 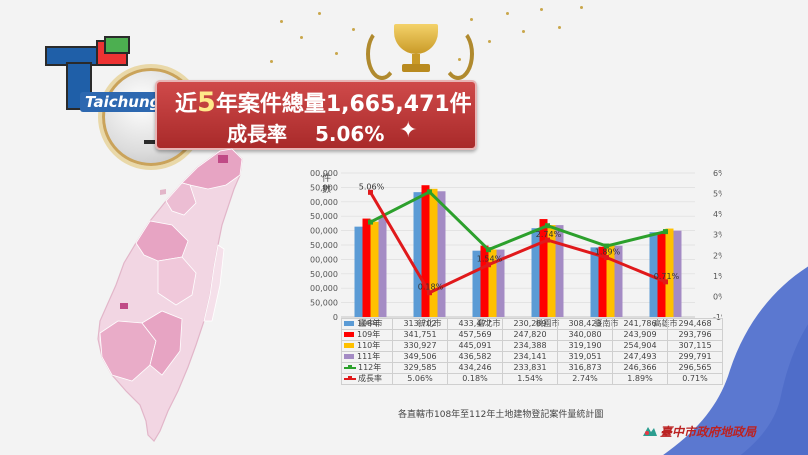 I want to click on table-cell: 433,477, so click(x=475, y=324).